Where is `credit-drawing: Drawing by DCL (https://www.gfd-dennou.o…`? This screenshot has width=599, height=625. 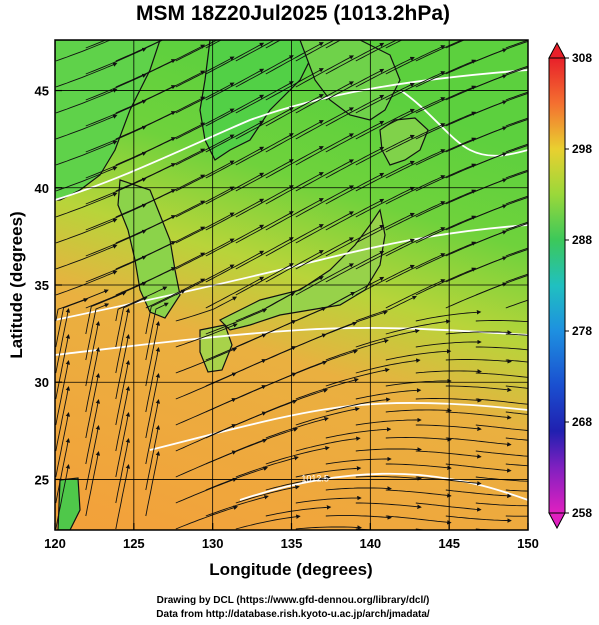
credit-drawing: Drawing by DCL (https://www.gfd-dennou.o… is located at coordinates (293, 600).